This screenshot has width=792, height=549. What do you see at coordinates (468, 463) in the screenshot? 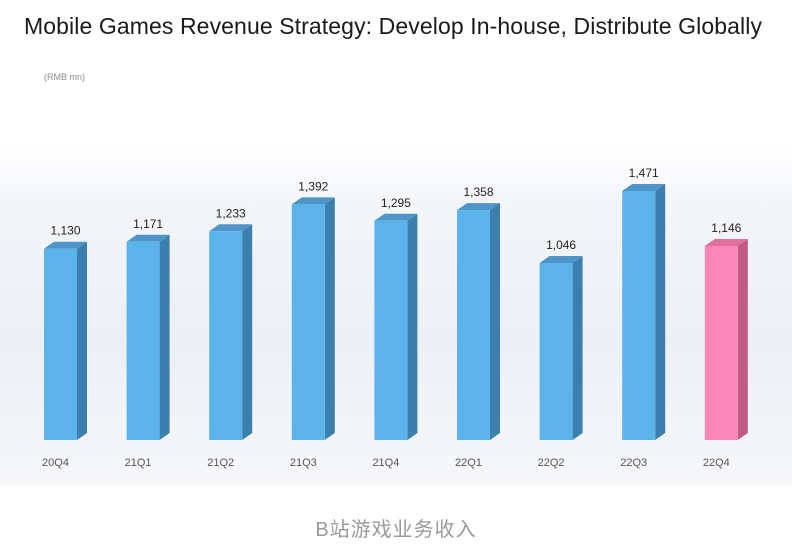
I see `category-label-22Q1: 22Q1` at bounding box center [468, 463].